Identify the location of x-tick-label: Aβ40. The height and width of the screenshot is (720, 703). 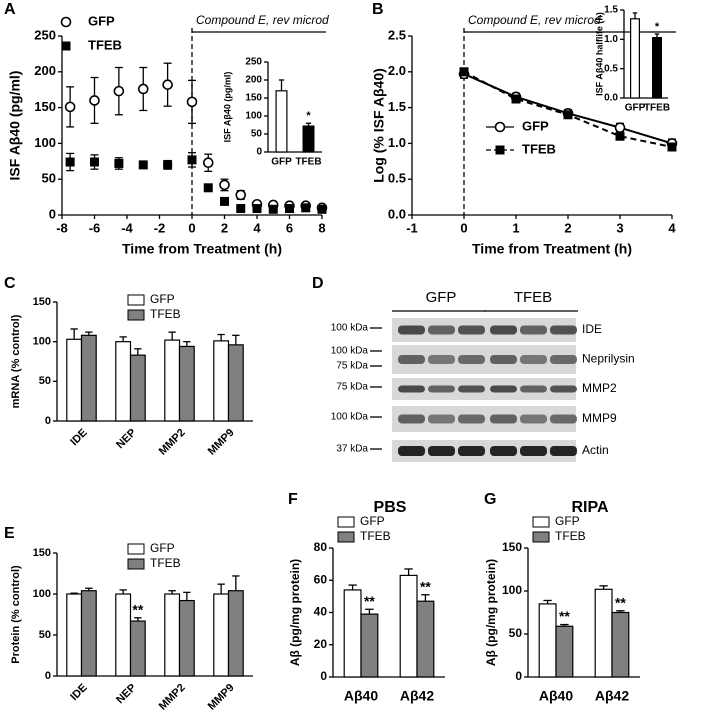
(361, 696).